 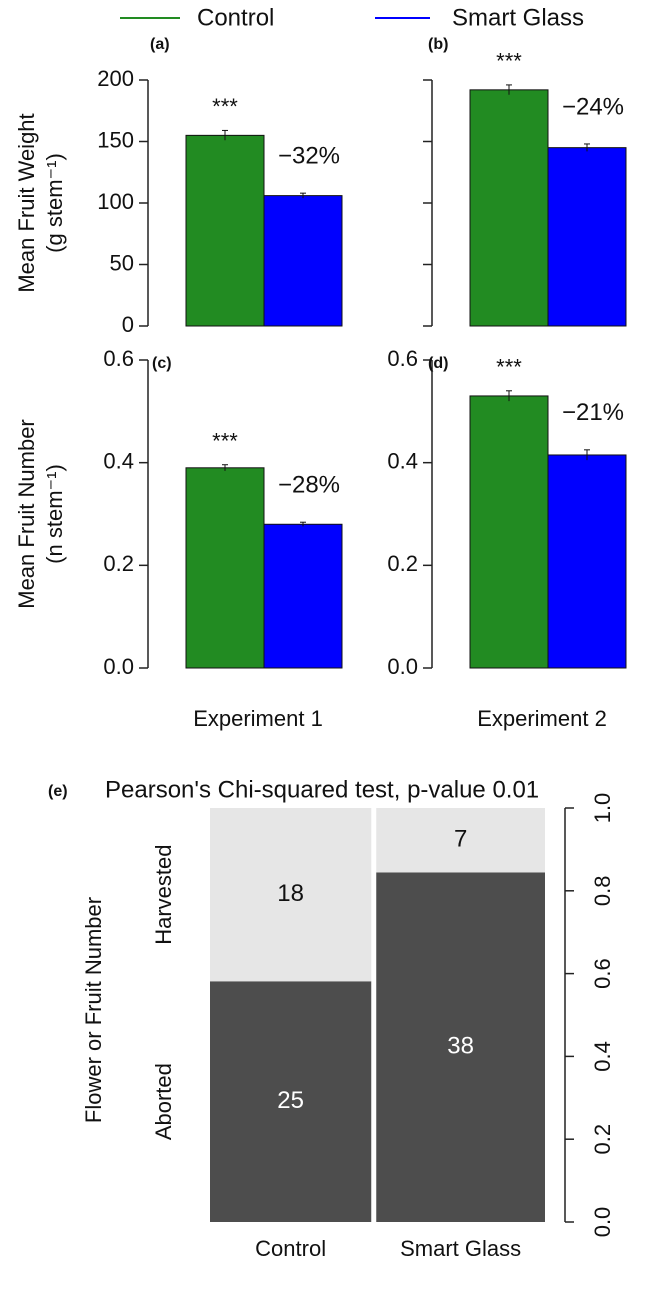 What do you see at coordinates (258, 718) in the screenshot?
I see `x-axis-title: Experiment 1` at bounding box center [258, 718].